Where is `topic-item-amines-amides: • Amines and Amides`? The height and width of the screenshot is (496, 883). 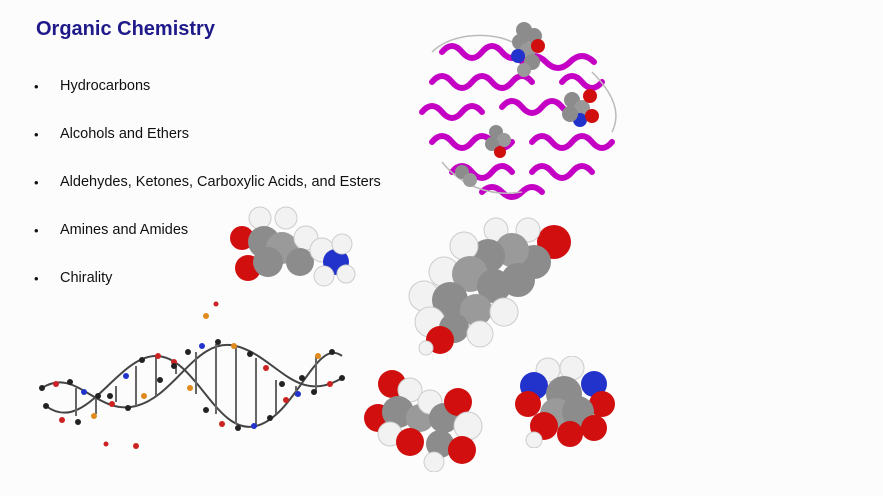
topic-item-amines-amides: • Amines and Amides is located at coordinates (207, 230).